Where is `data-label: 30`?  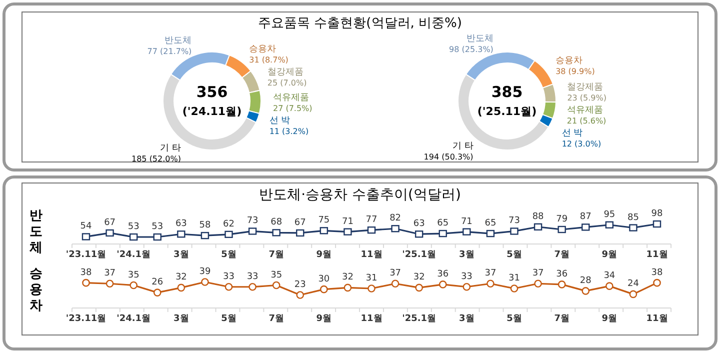 data-label: 30 is located at coordinates (324, 279).